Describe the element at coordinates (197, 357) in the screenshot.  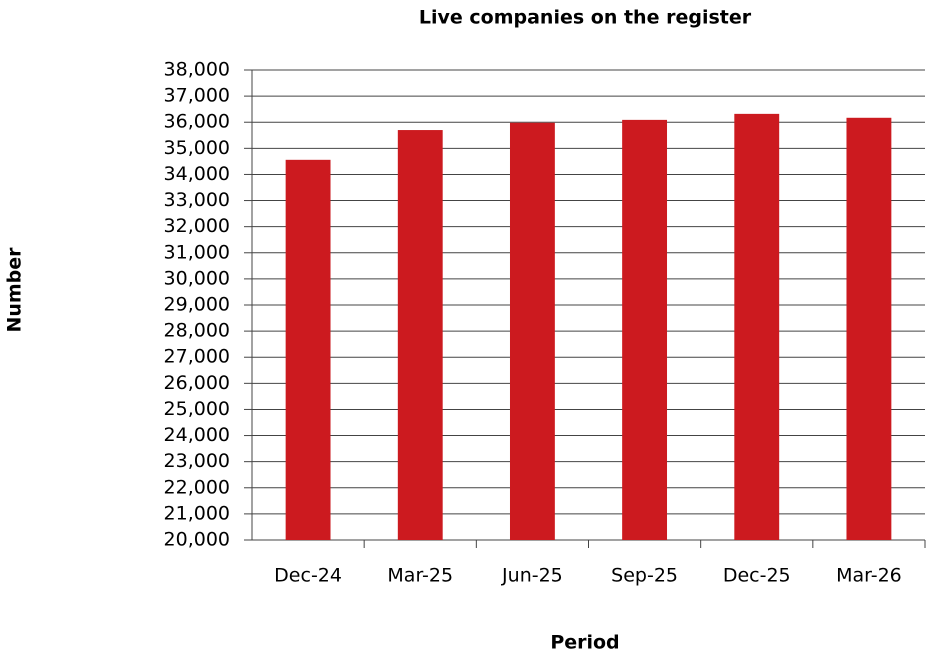
I see `y-tick-label: 27,000` at that location.